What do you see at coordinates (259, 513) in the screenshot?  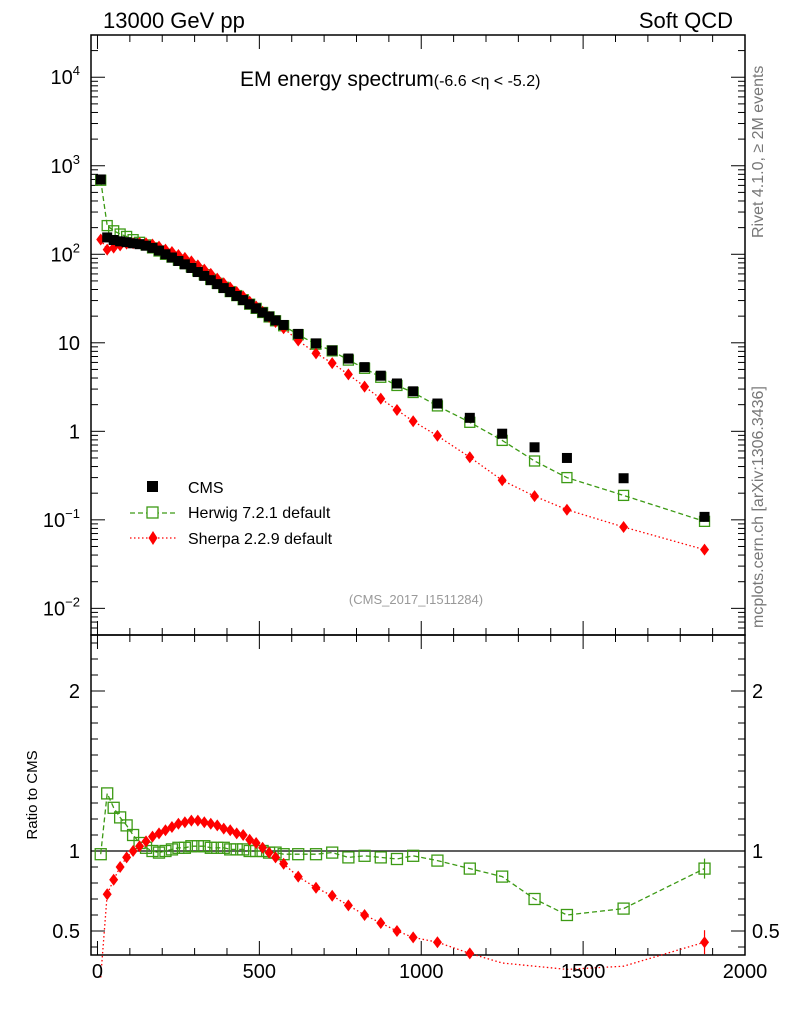 I see `legend-herwig-label: Herwig 7.2.1 default` at bounding box center [259, 513].